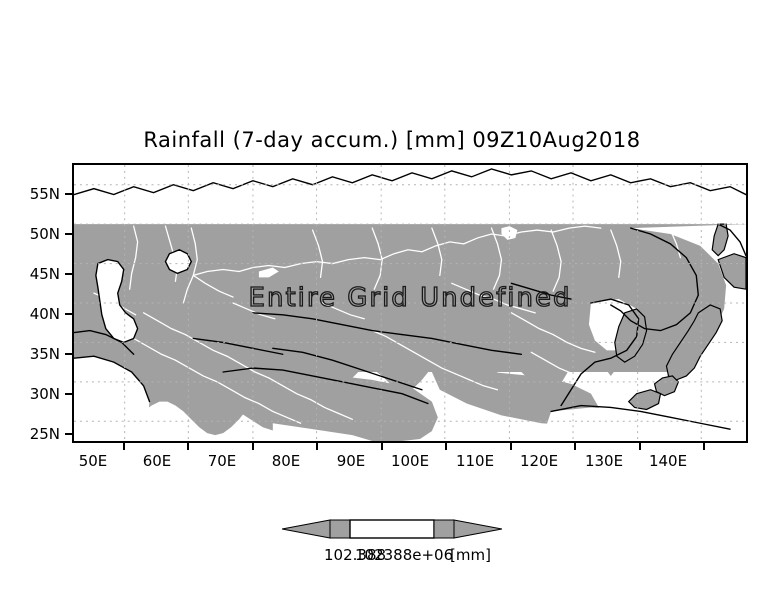  I want to click on lon-label-130e: 130E, so click(604, 461).